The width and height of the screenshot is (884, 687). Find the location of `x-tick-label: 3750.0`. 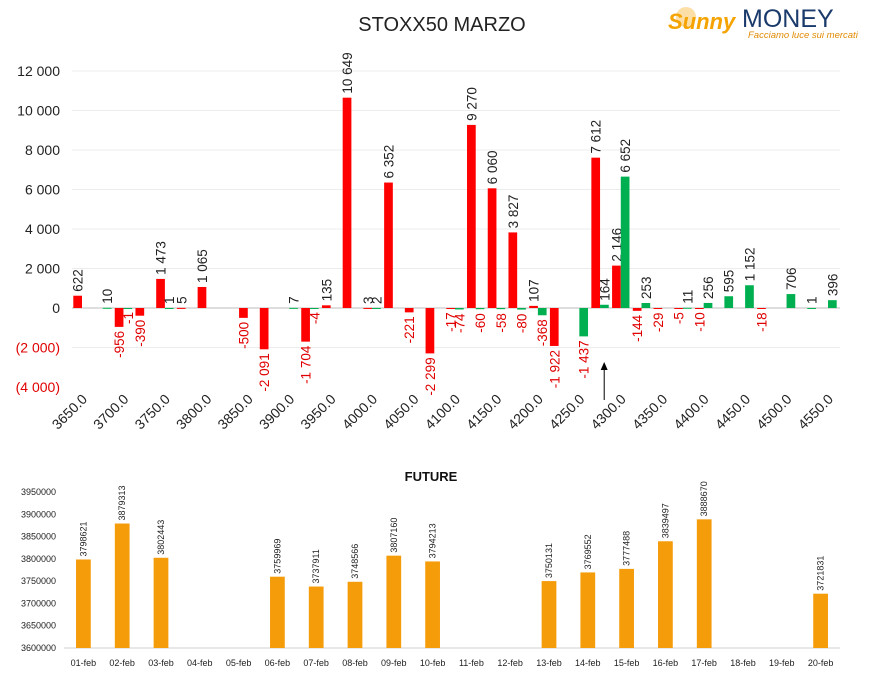

x-tick-label: 3750.0 is located at coordinates (152, 412).